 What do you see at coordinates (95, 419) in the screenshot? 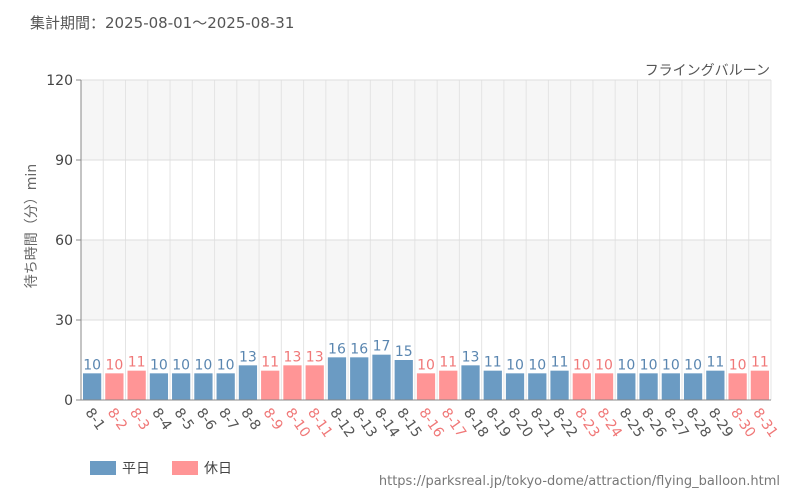
I see `x-tick-label: 8-1` at bounding box center [95, 419].